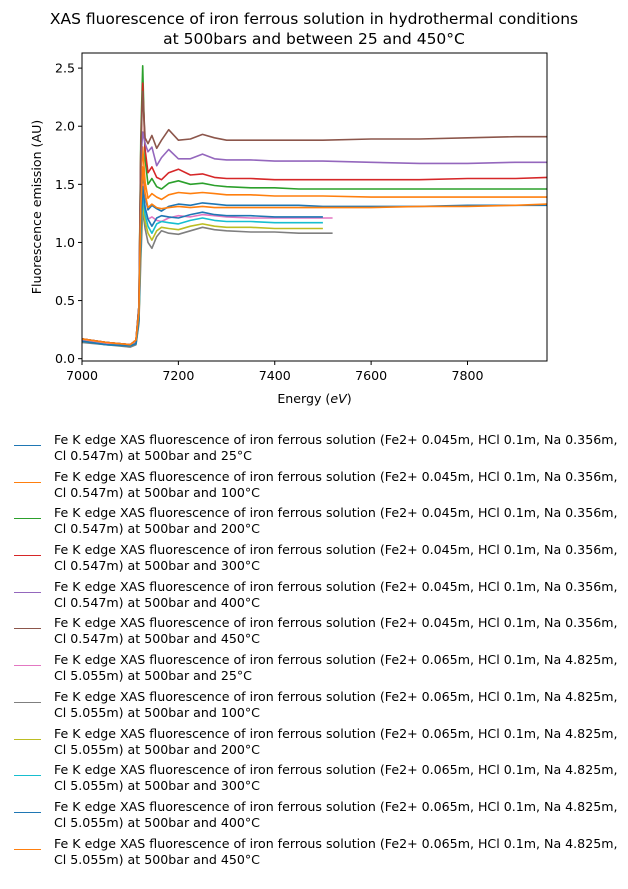  Describe the element at coordinates (314, 39) in the screenshot. I see `chart-title-line-2: at 500bars and between 25 and 450°C` at that location.